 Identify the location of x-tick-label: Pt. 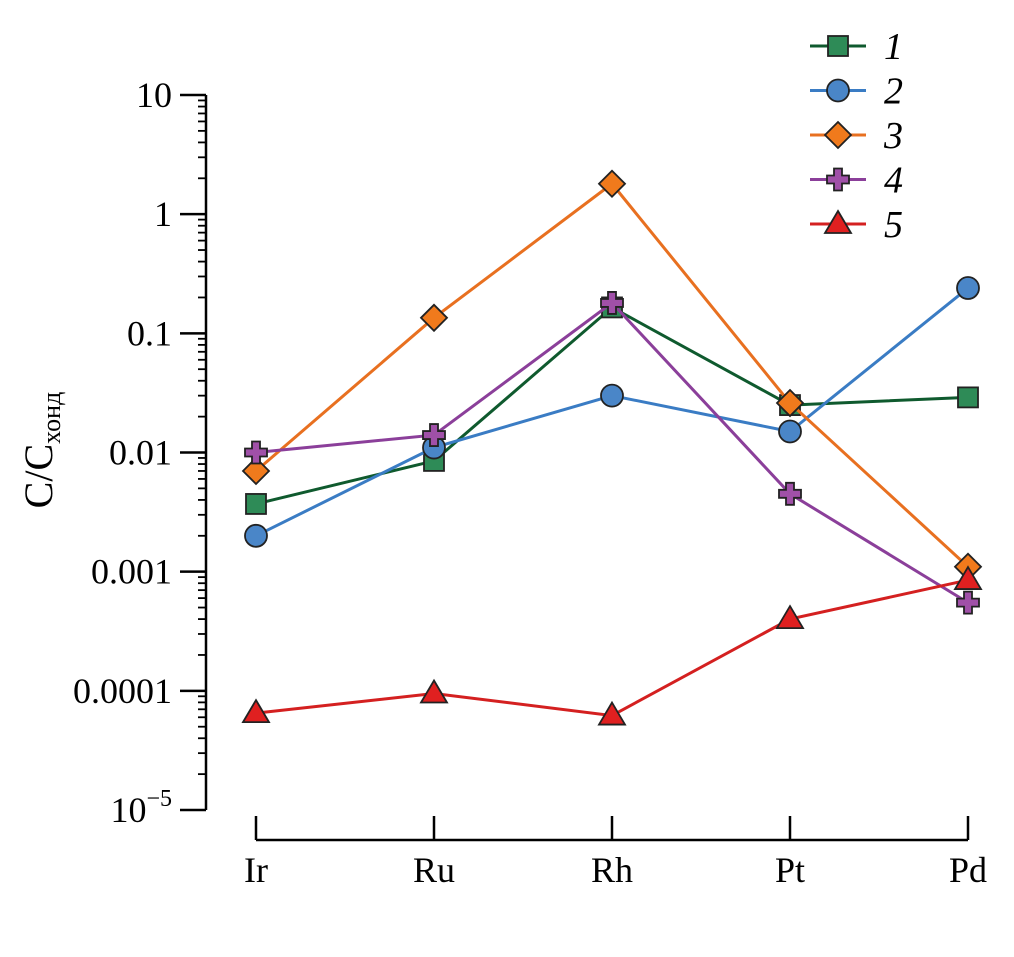
(790, 870).